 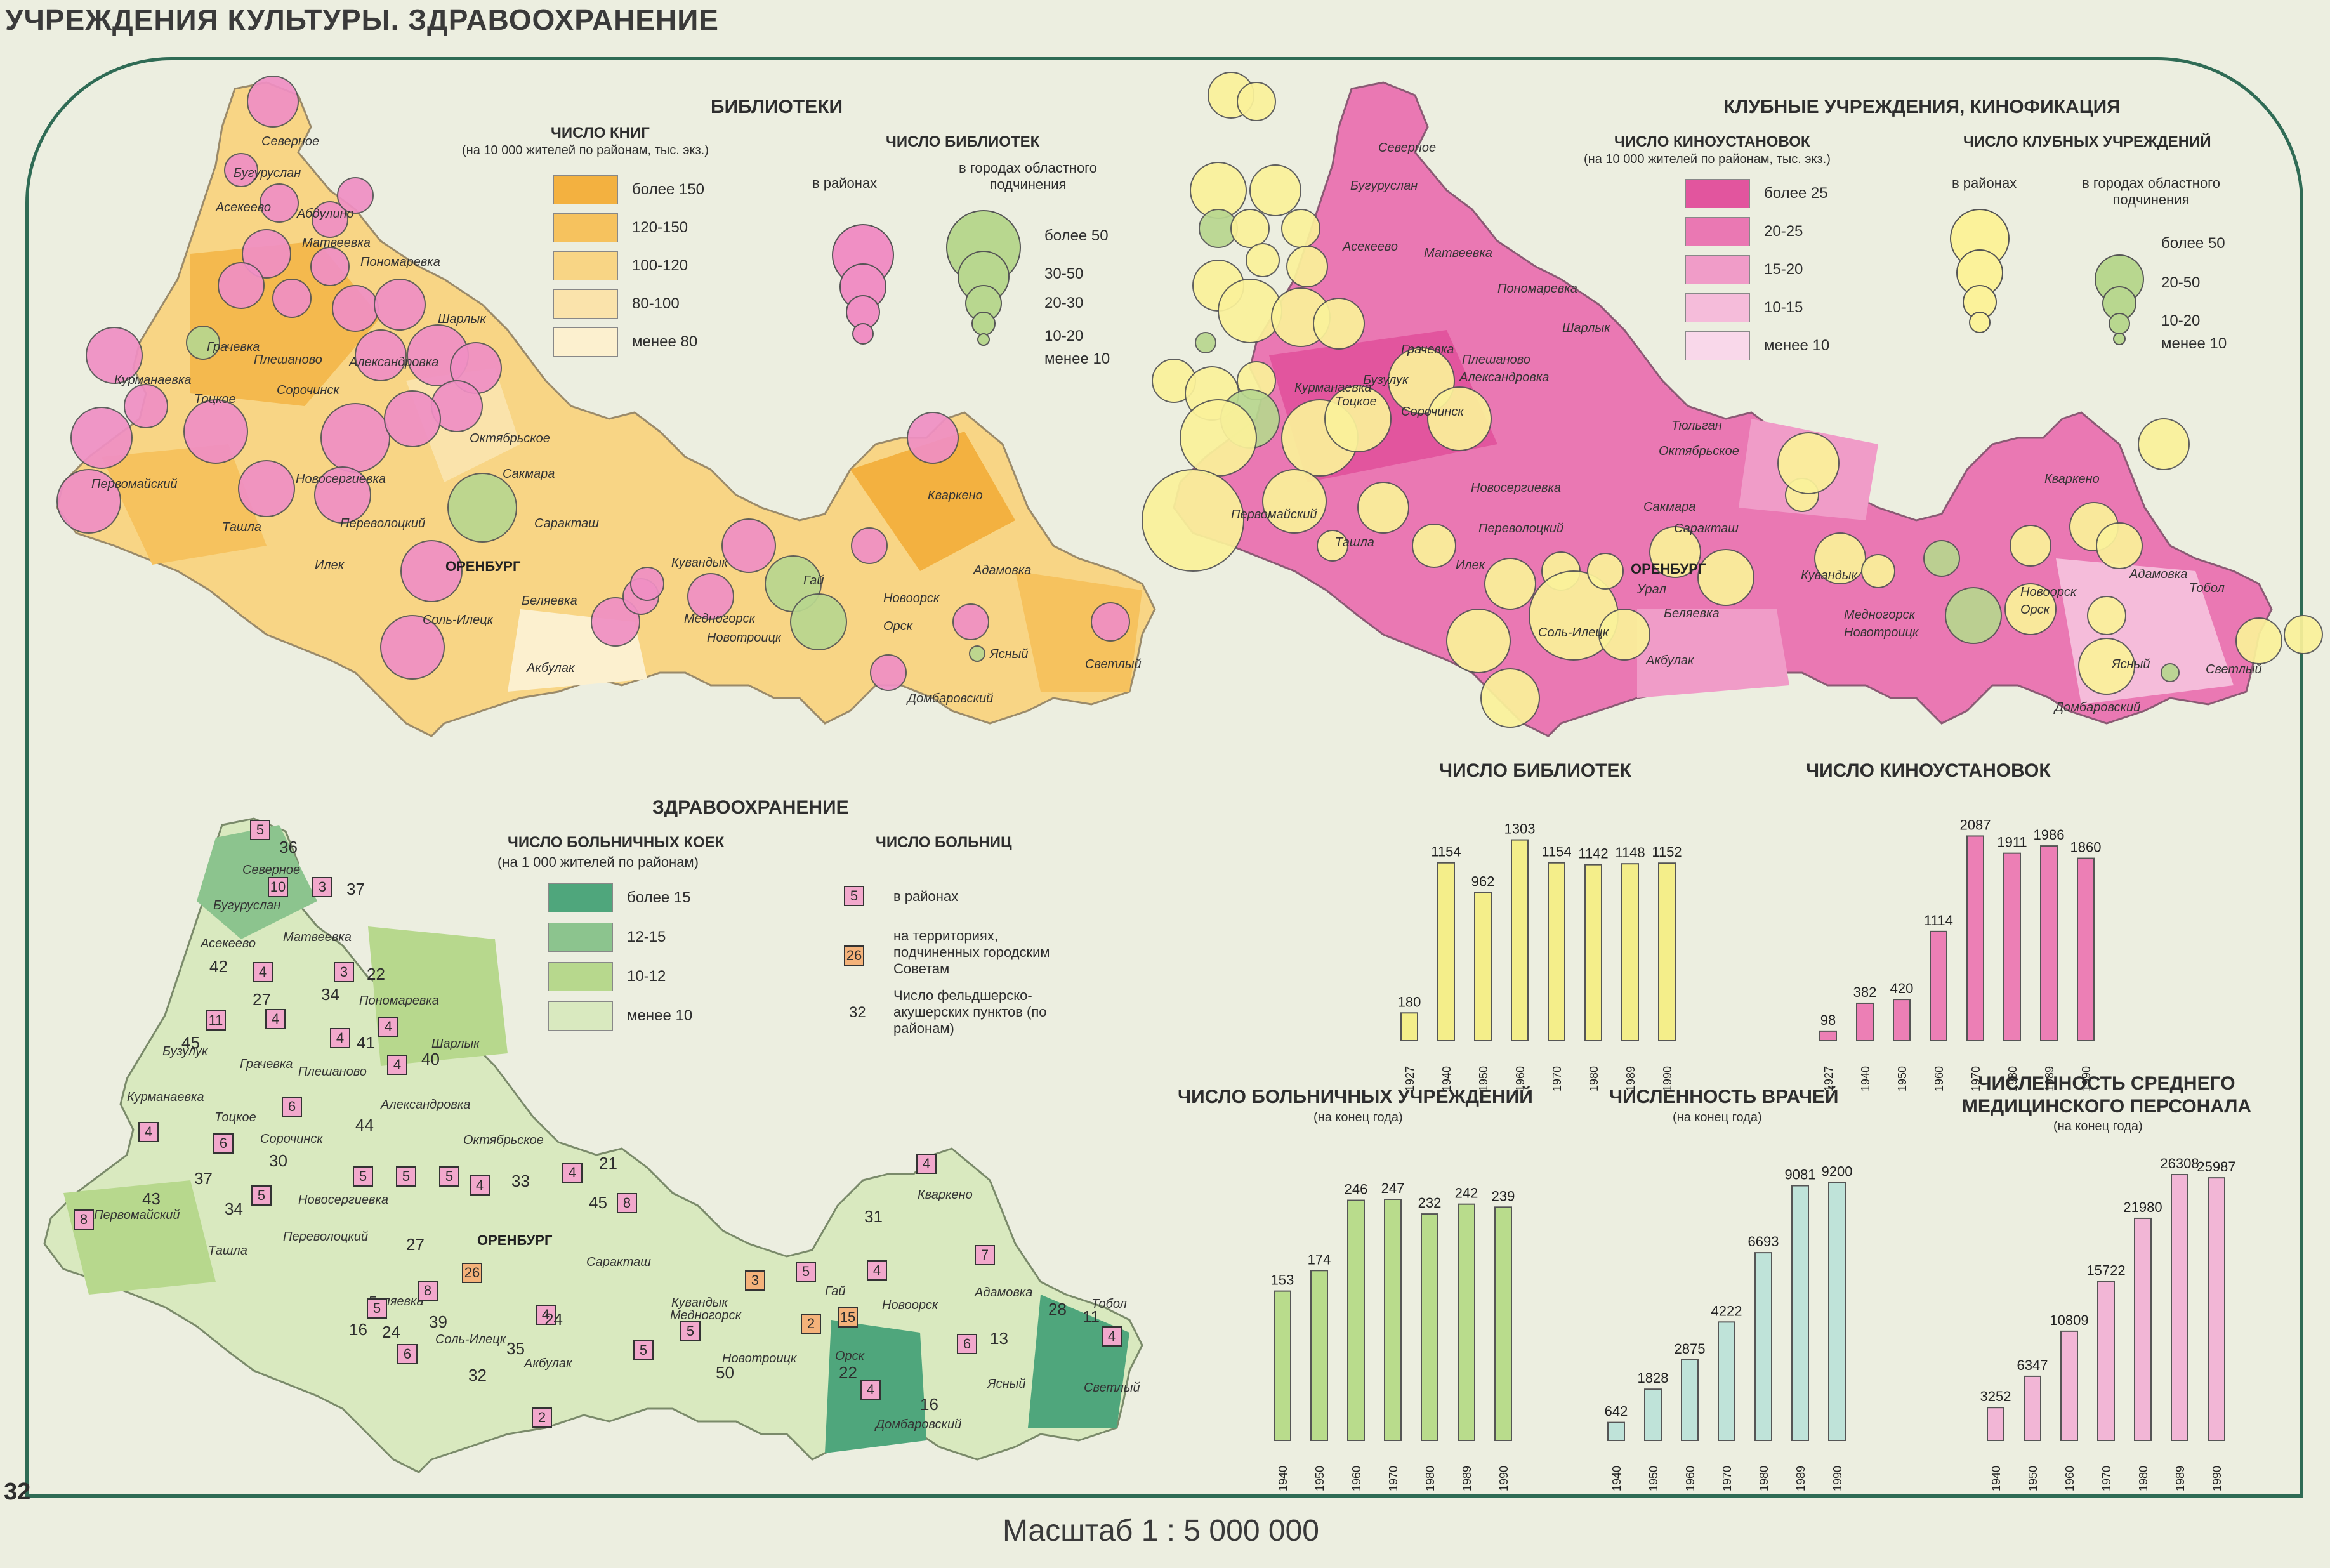 I want to click on legend-row: 15-20, so click(x=1744, y=269).